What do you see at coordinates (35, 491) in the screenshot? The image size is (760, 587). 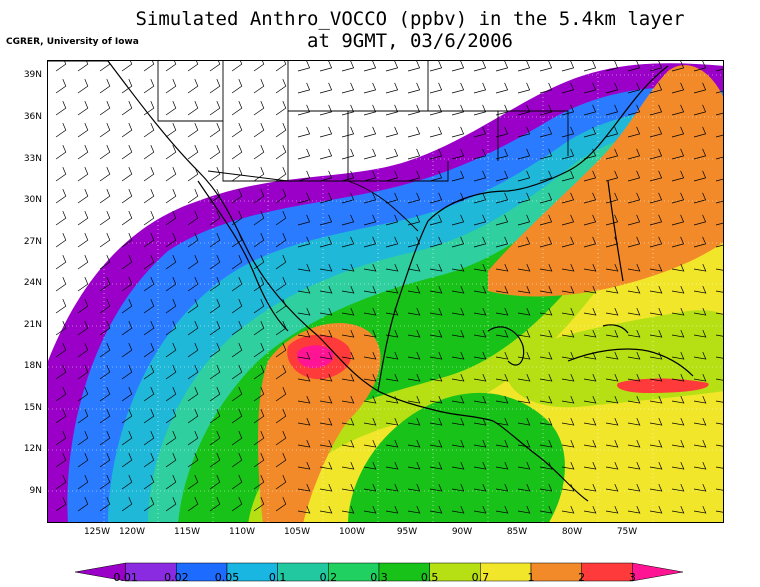 I see `lat-label: 9N` at bounding box center [35, 491].